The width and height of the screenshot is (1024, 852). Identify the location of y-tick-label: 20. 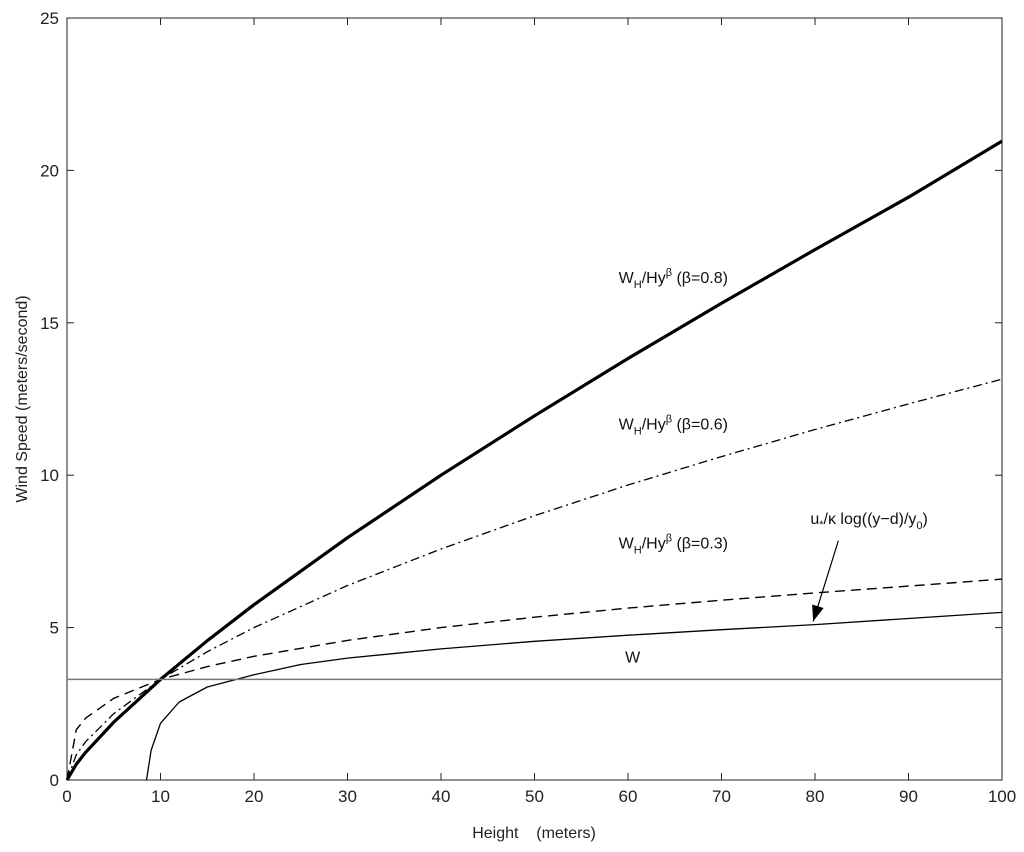
(49, 170).